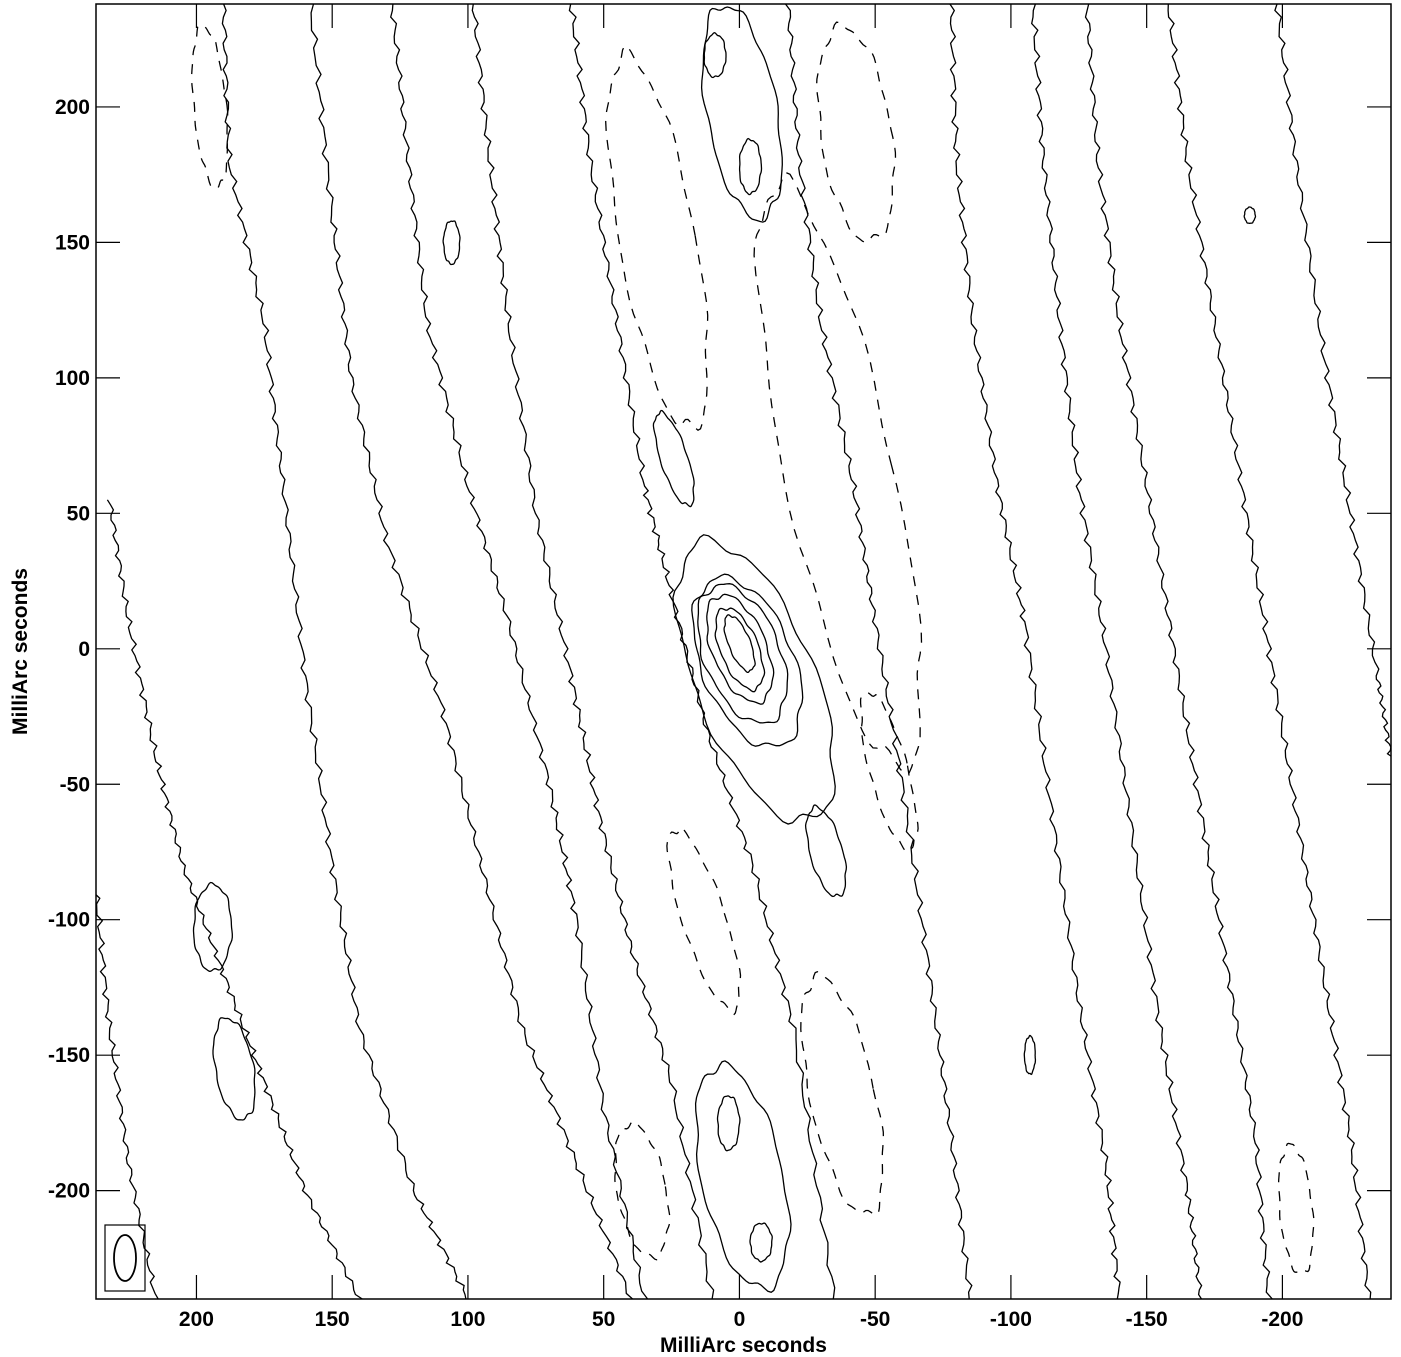  Describe the element at coordinates (69, 920) in the screenshot. I see `y-tick-label: -100` at that location.